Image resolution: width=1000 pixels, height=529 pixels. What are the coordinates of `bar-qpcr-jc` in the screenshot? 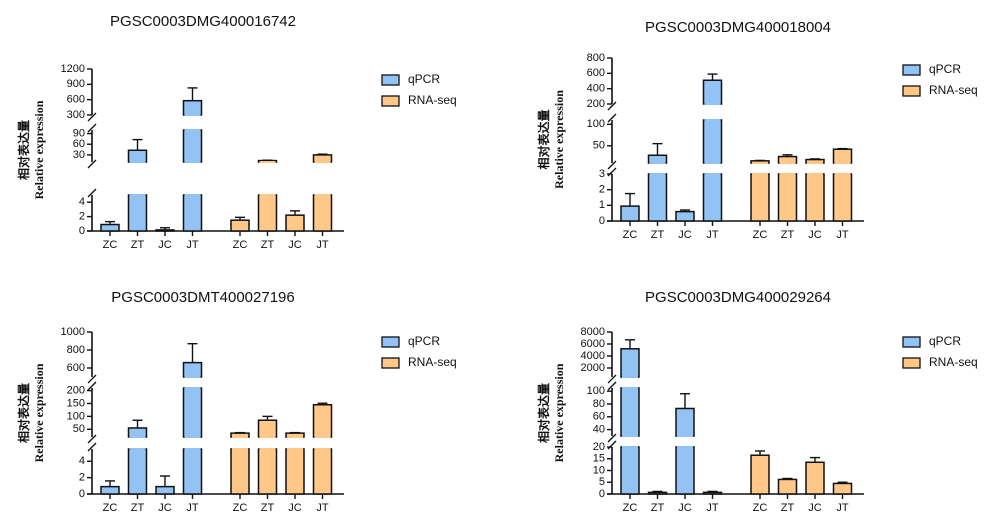 It's located at (685, 470).